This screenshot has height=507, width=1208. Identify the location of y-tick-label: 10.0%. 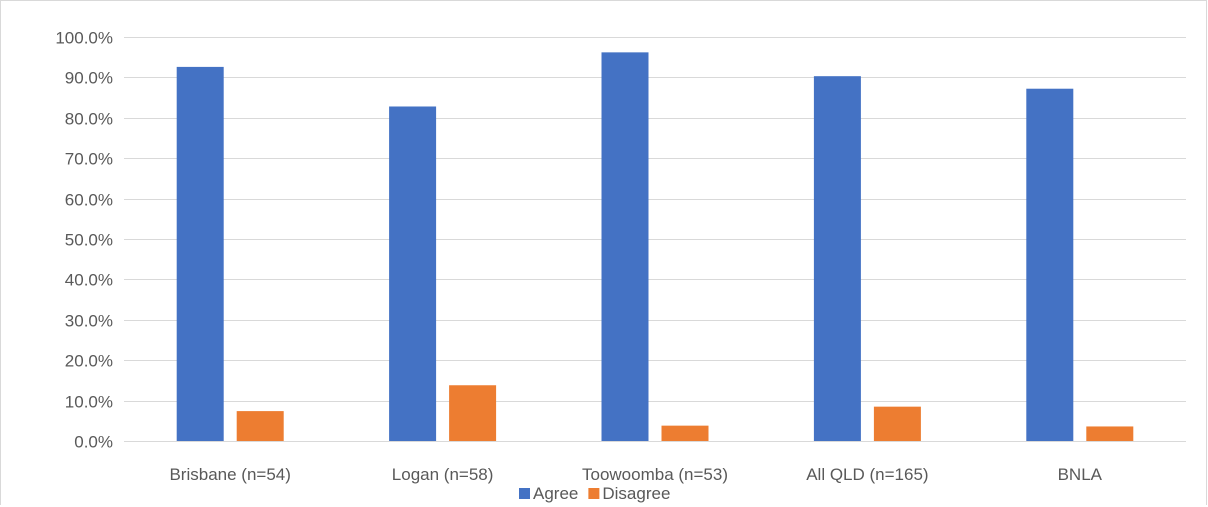
(89, 402).